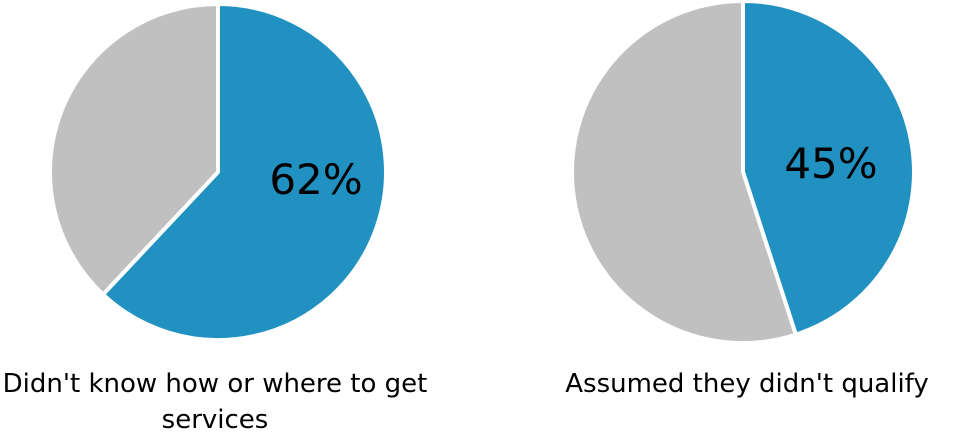 The width and height of the screenshot is (954, 440). I want to click on pie-2-slice-1-label: 45%, so click(830, 163).